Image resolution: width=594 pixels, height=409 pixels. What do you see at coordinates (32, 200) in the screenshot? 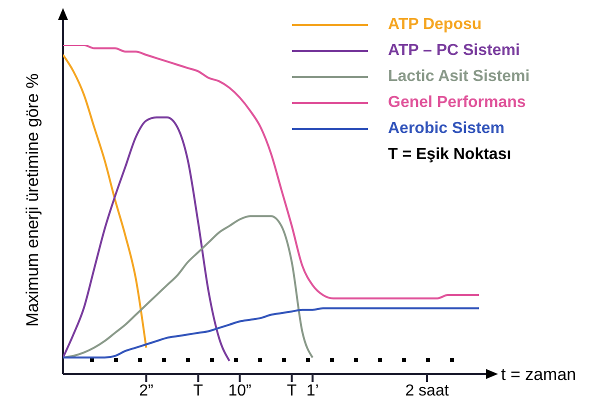
I see `y-axis-title: Maximum enerji üretimine göre %` at bounding box center [32, 200].